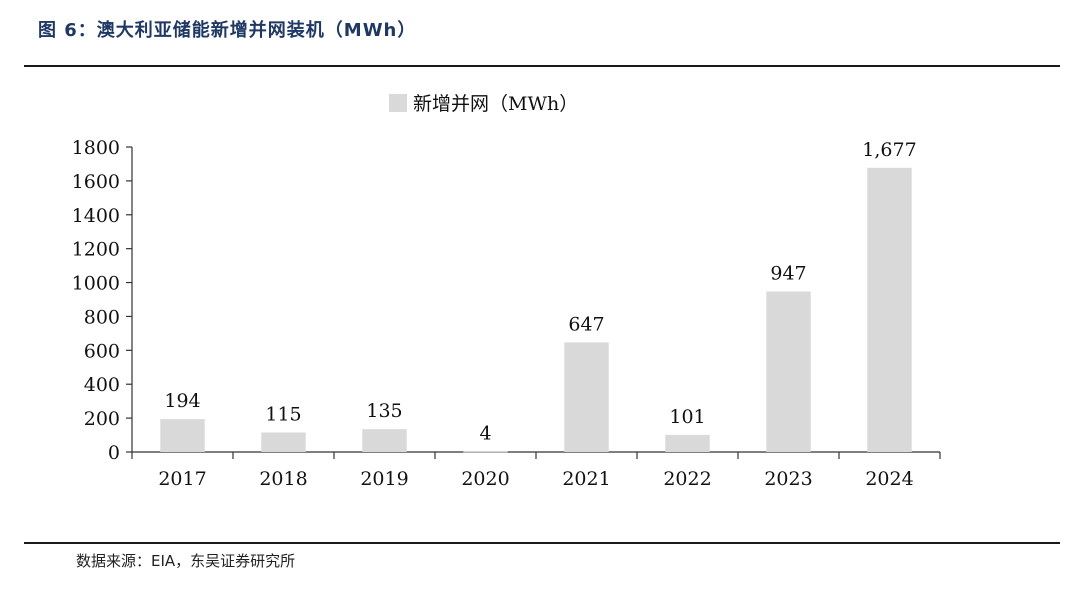 The width and height of the screenshot is (1080, 590). Describe the element at coordinates (102, 317) in the screenshot. I see `y-tick-label: 800` at that location.